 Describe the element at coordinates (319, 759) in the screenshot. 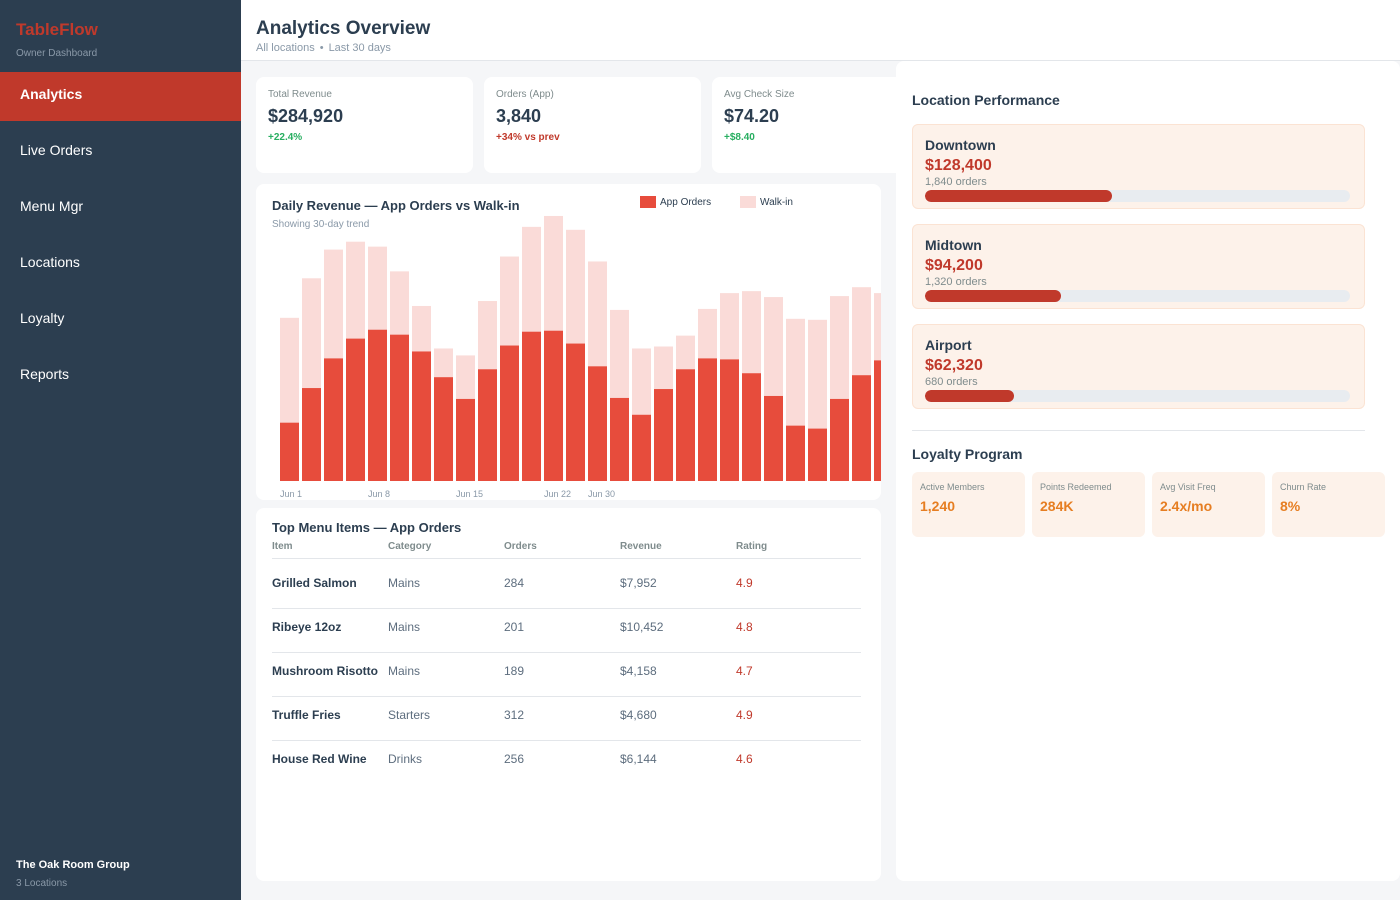

I see `cell-item: House Red Wine` at that location.